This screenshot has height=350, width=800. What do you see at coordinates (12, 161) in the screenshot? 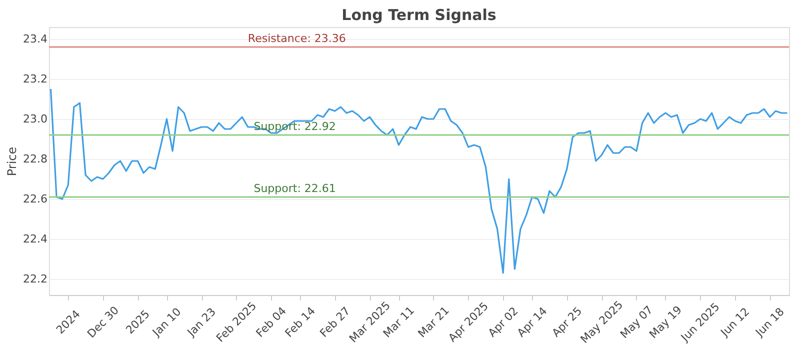
I see `y-axis-title: Price` at bounding box center [12, 161].